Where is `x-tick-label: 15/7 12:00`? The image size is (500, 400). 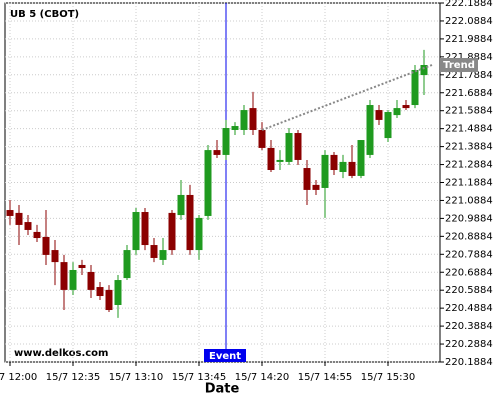
x-tick-label: 15/7 12:00 is located at coordinates (18, 377).